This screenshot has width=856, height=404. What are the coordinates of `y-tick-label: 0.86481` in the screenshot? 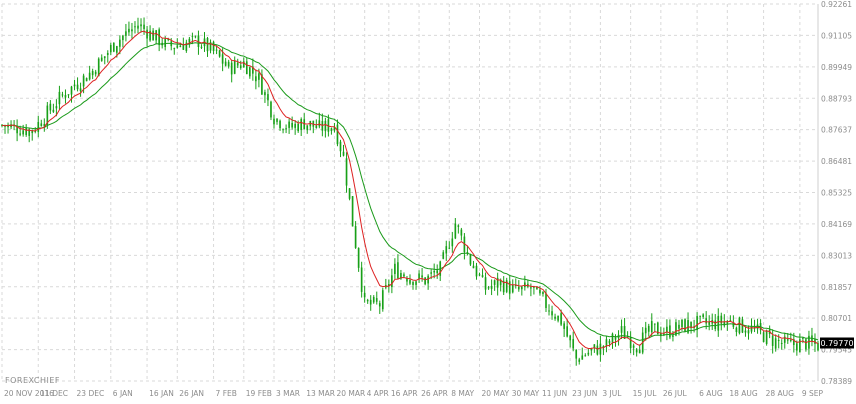 It's located at (836, 161).